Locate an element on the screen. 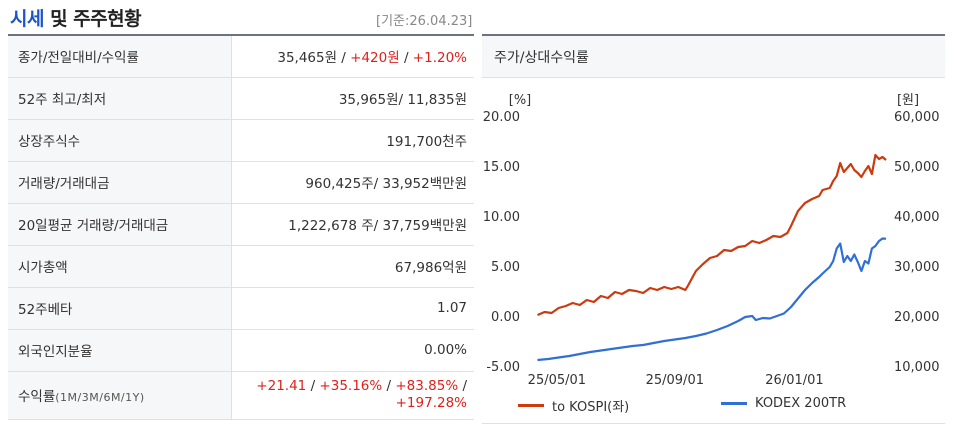  row-label: 상장주식수 is located at coordinates (120, 140).